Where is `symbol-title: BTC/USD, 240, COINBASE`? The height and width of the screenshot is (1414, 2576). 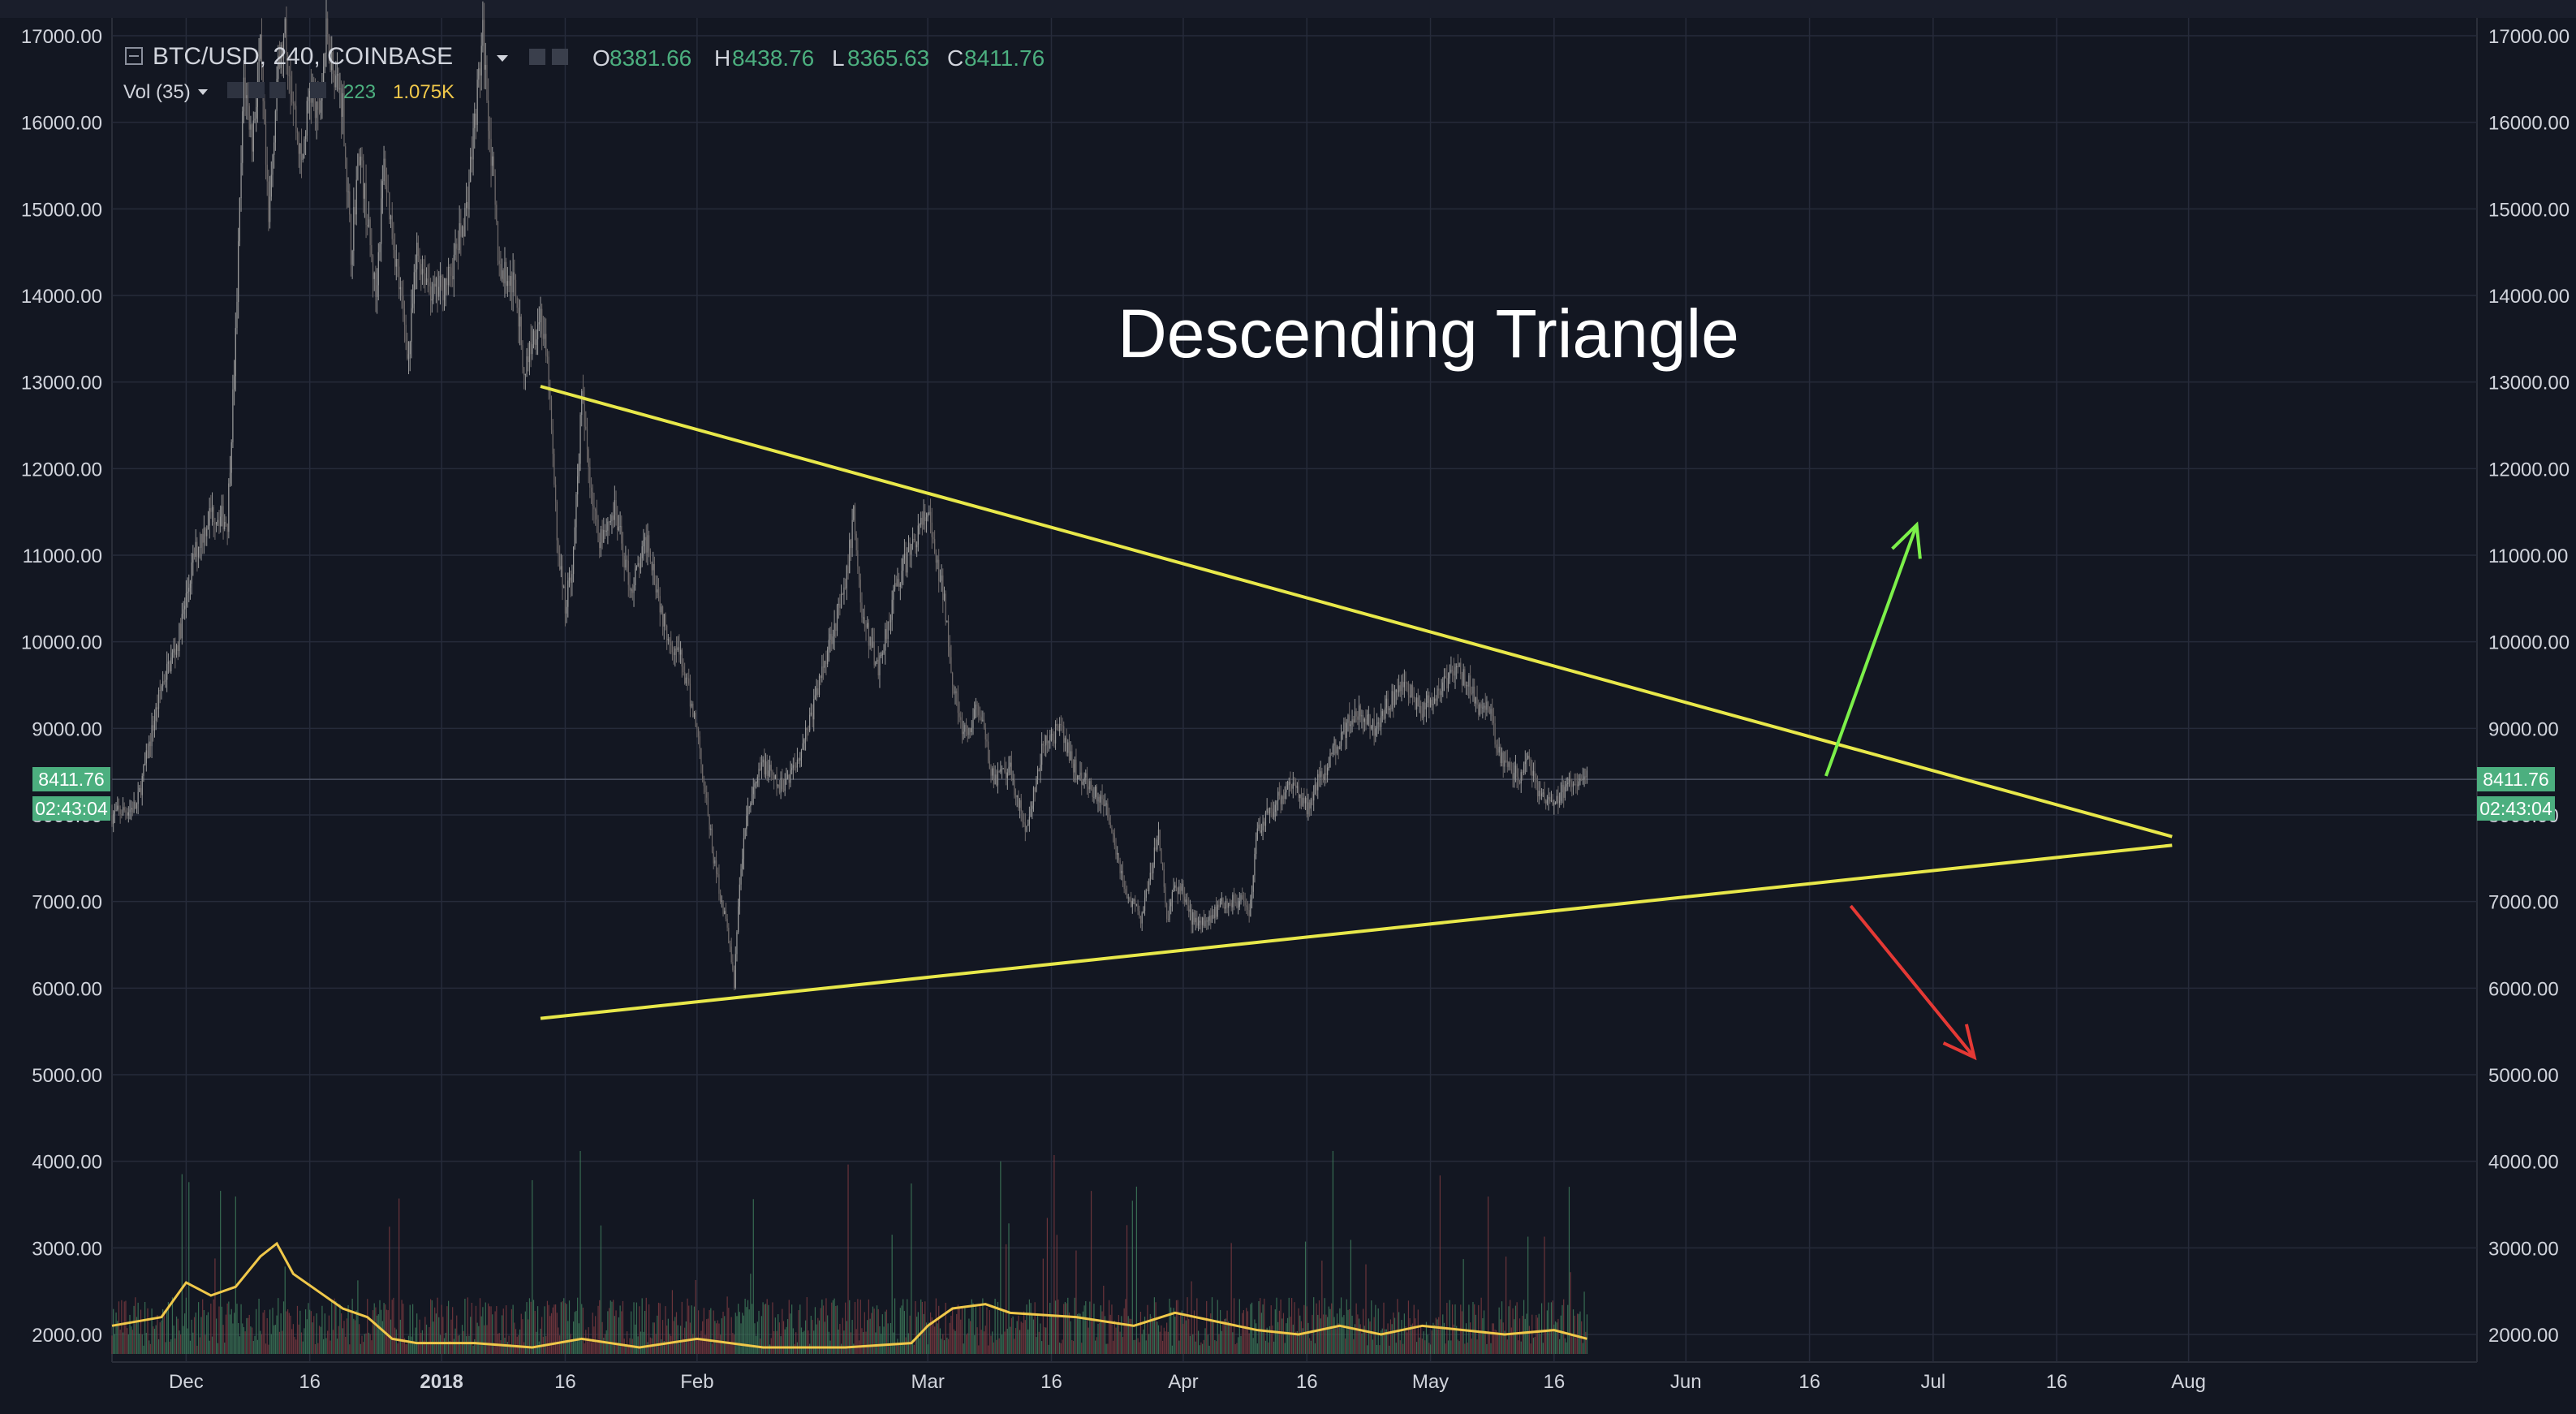
symbol-title: BTC/USD, 240, COINBASE is located at coordinates (303, 56).